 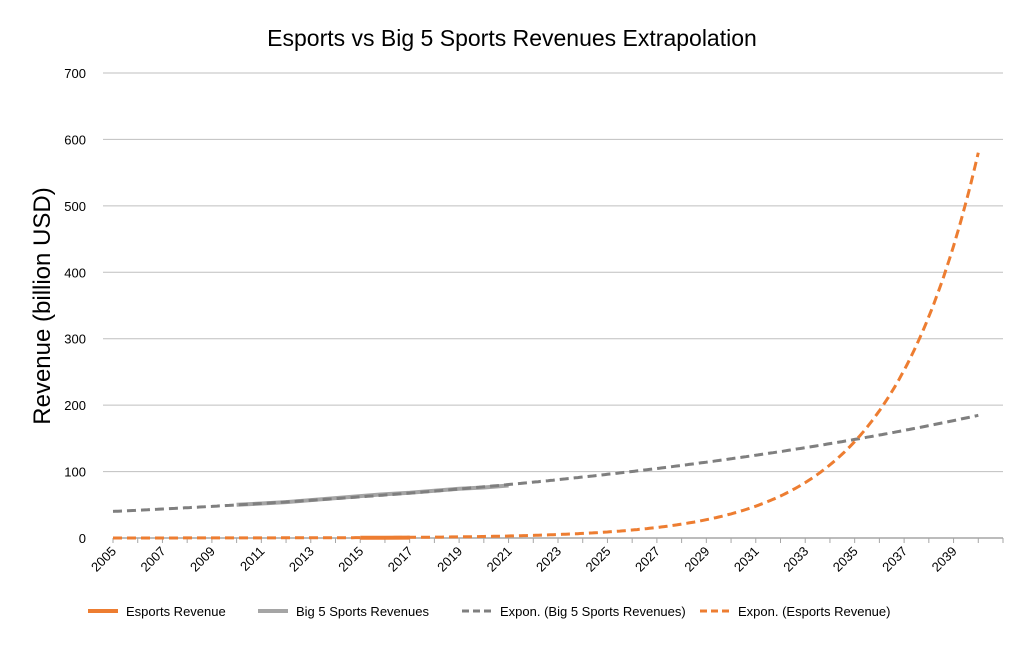 I want to click on x-tick-label: 2039, so click(x=944, y=559).